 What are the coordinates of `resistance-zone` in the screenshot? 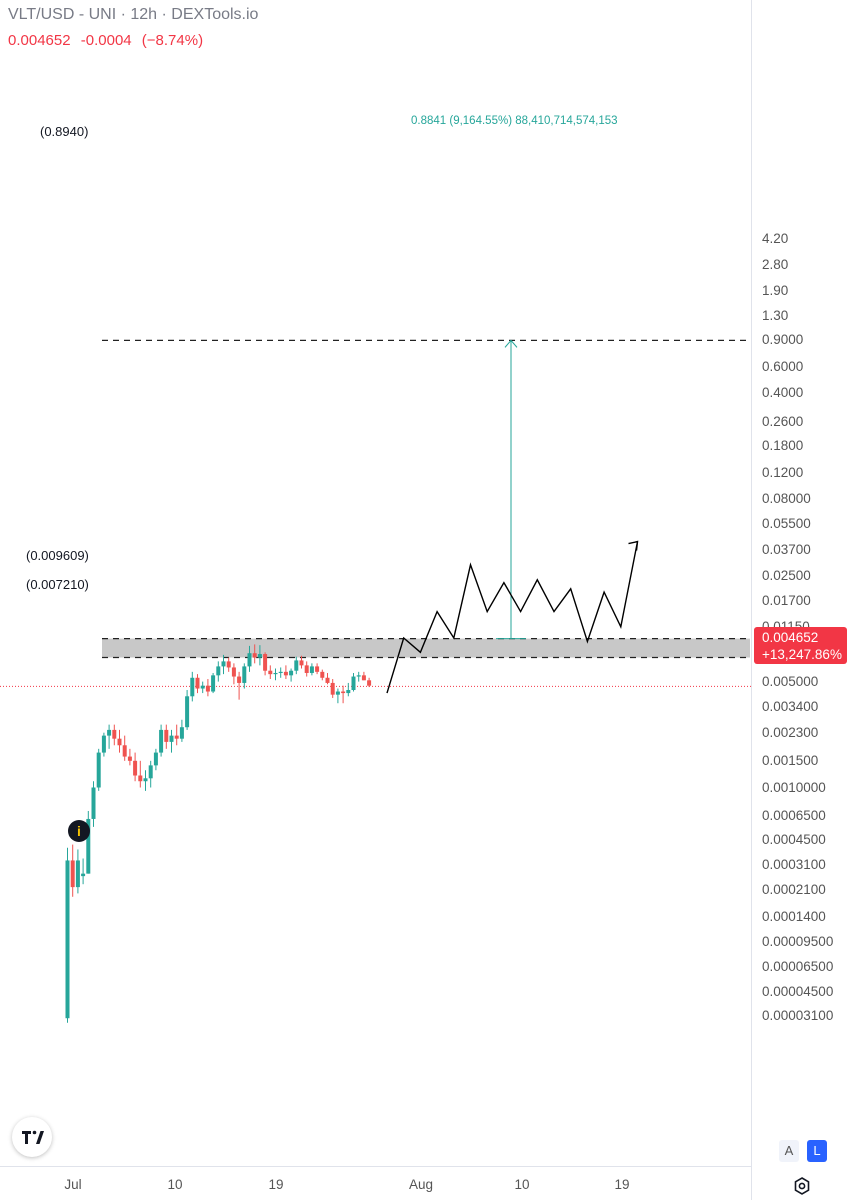 It's located at (426, 648).